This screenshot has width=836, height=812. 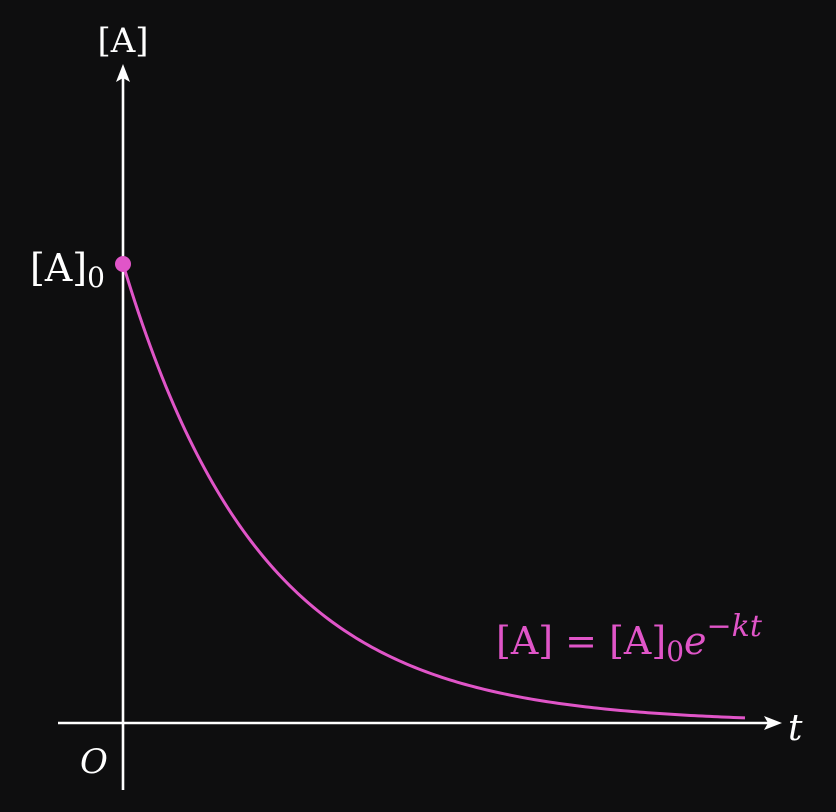 I want to click on equation-label: [A] = [A]0e−kt, so click(x=629, y=638).